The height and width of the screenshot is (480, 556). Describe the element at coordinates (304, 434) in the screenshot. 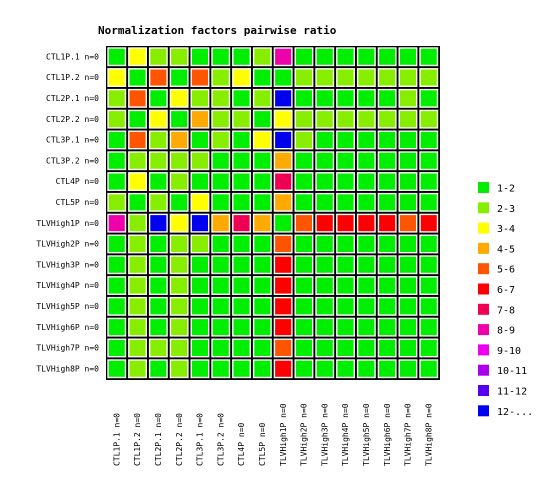

I see `column-label: TLVHigh2P n=0` at that location.